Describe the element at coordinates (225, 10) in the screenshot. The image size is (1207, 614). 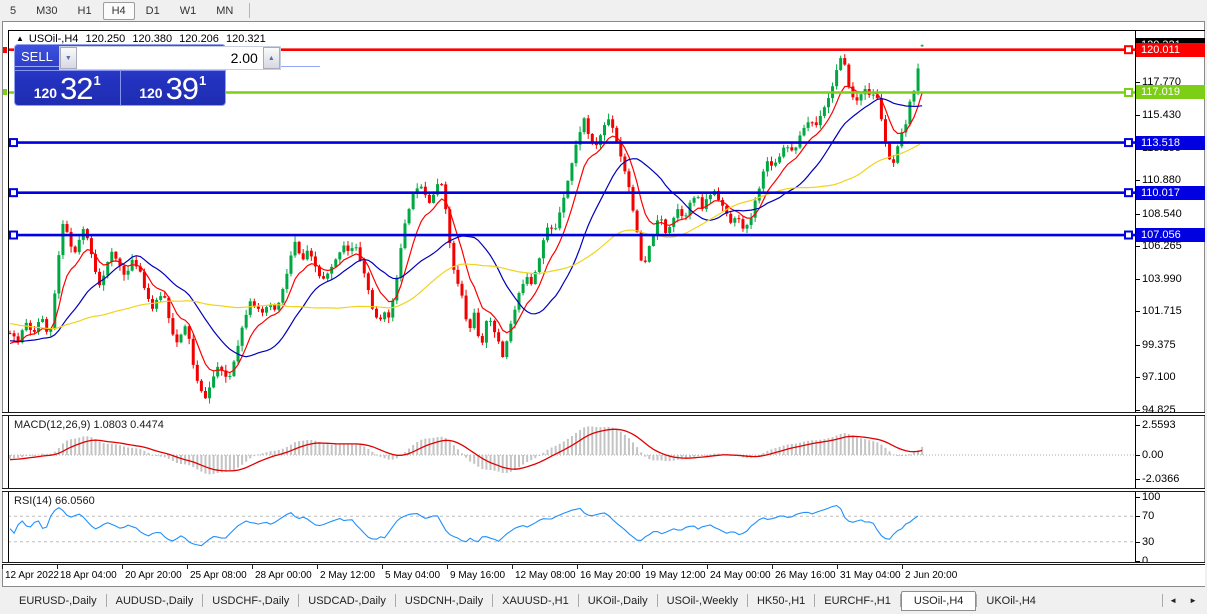
I see `toolbar-period-mn: MN` at that location.